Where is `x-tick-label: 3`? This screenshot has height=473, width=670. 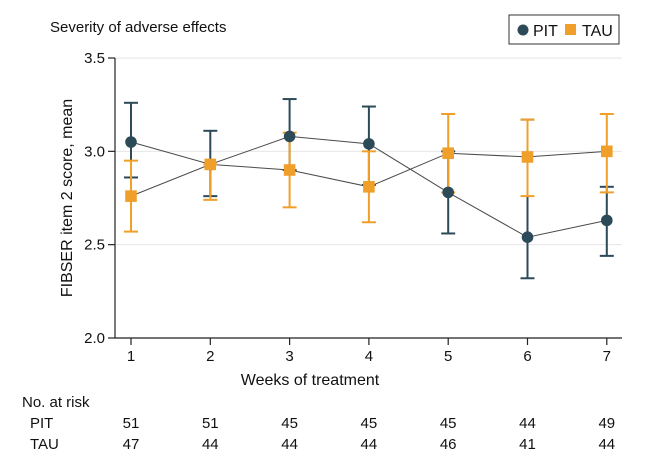
x-tick-label: 3 is located at coordinates (289, 356).